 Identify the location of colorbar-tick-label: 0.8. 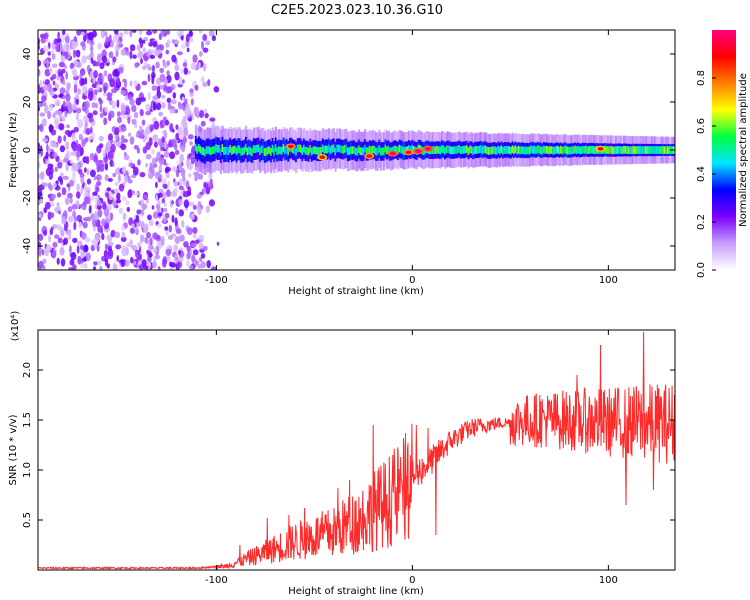
(701, 78).